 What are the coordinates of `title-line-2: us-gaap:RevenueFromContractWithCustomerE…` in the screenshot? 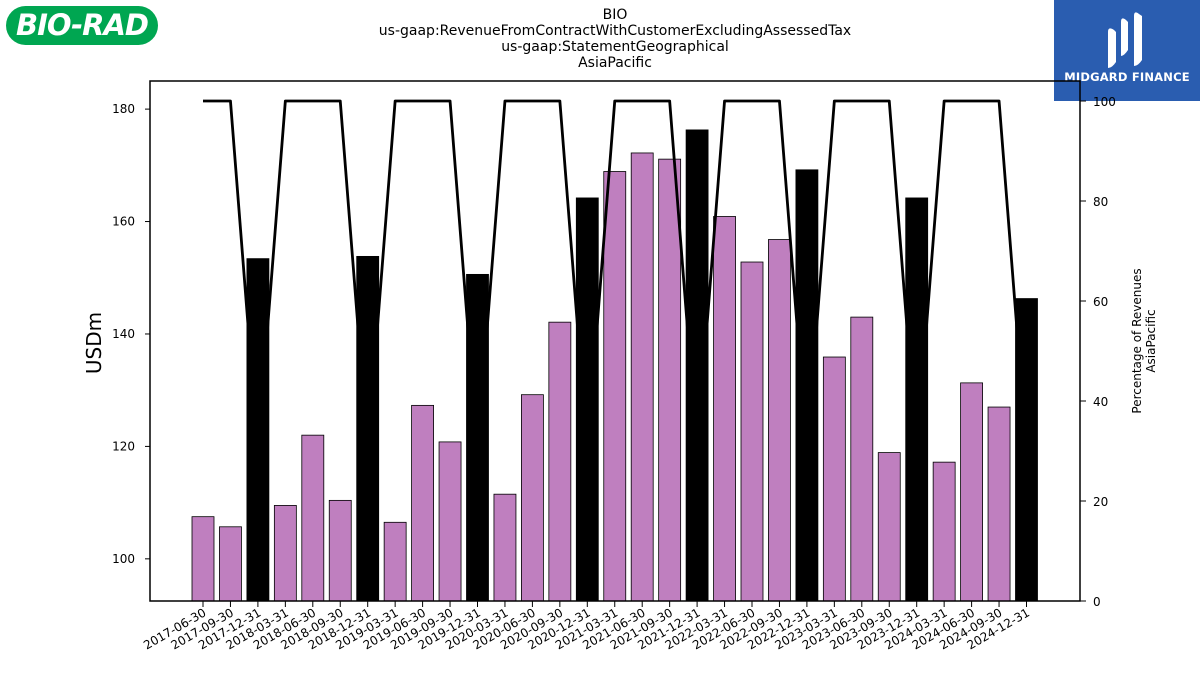 It's located at (615, 31).